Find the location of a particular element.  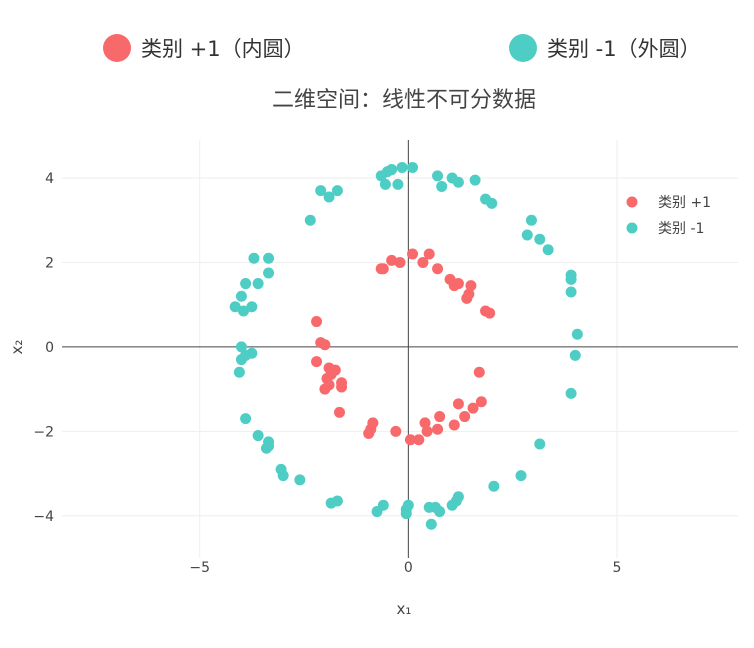

legend-marker-red is located at coordinates (117, 48).